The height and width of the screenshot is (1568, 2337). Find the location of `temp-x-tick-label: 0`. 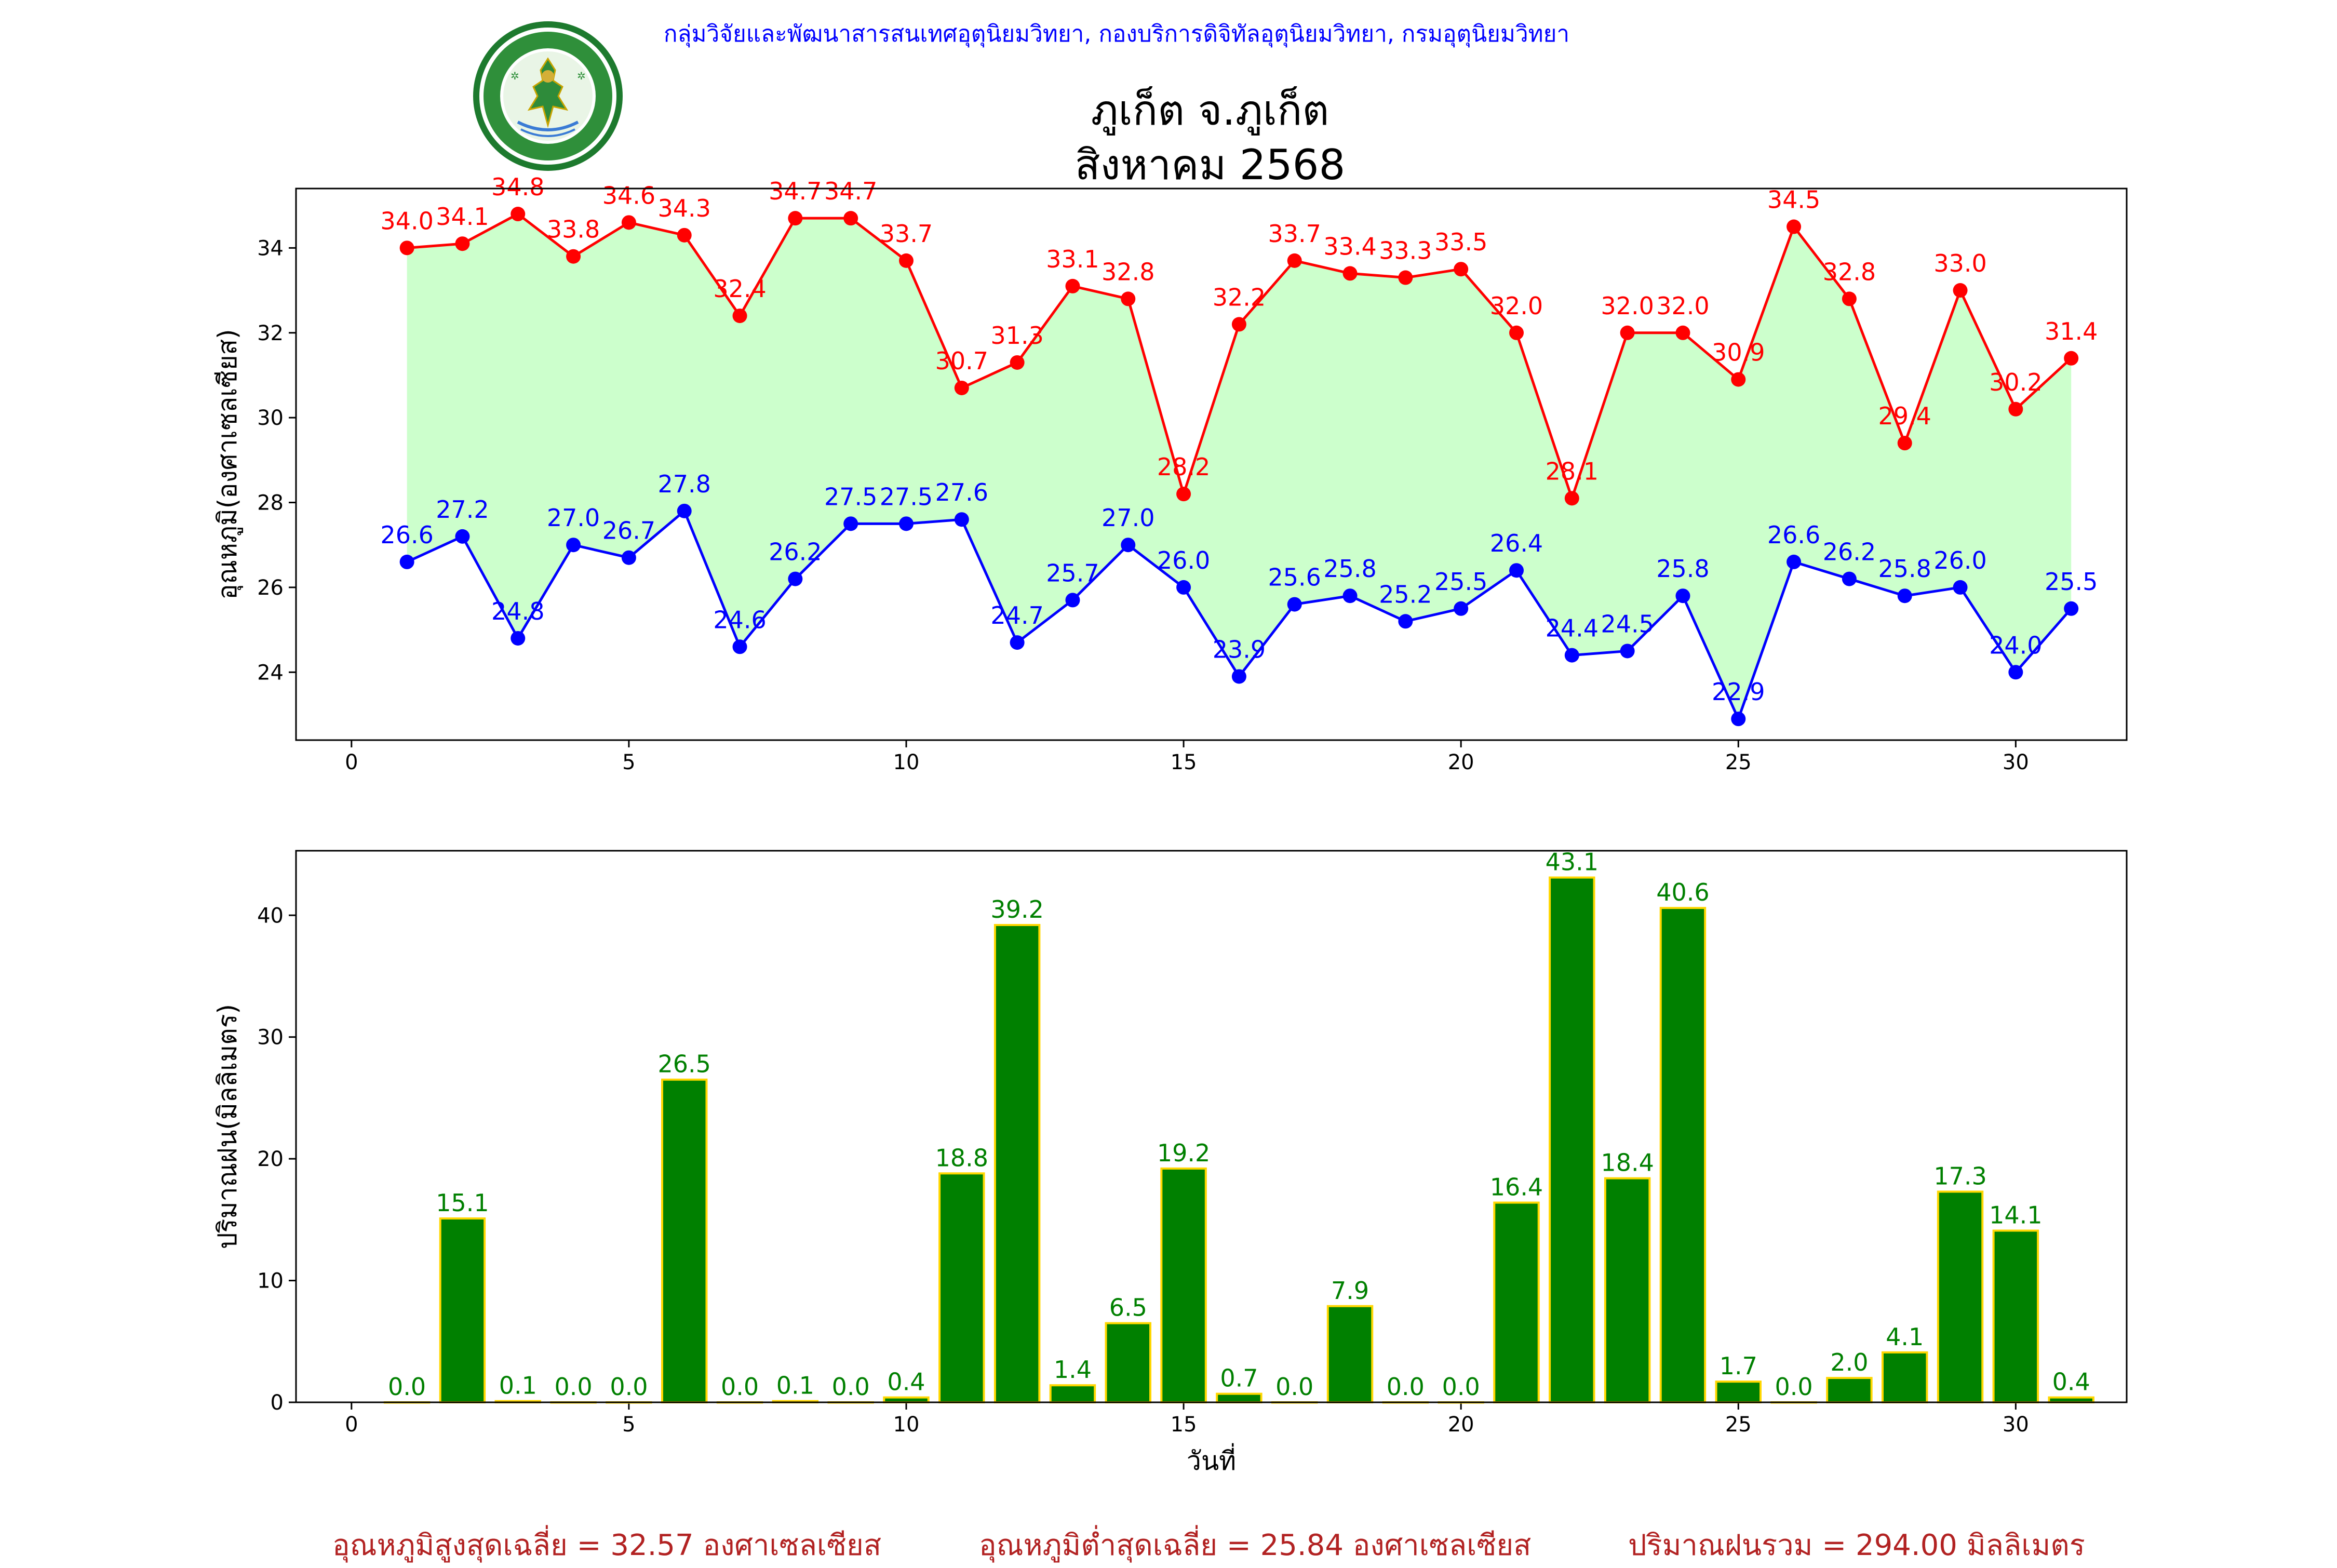

temp-x-tick-label: 0 is located at coordinates (351, 762).